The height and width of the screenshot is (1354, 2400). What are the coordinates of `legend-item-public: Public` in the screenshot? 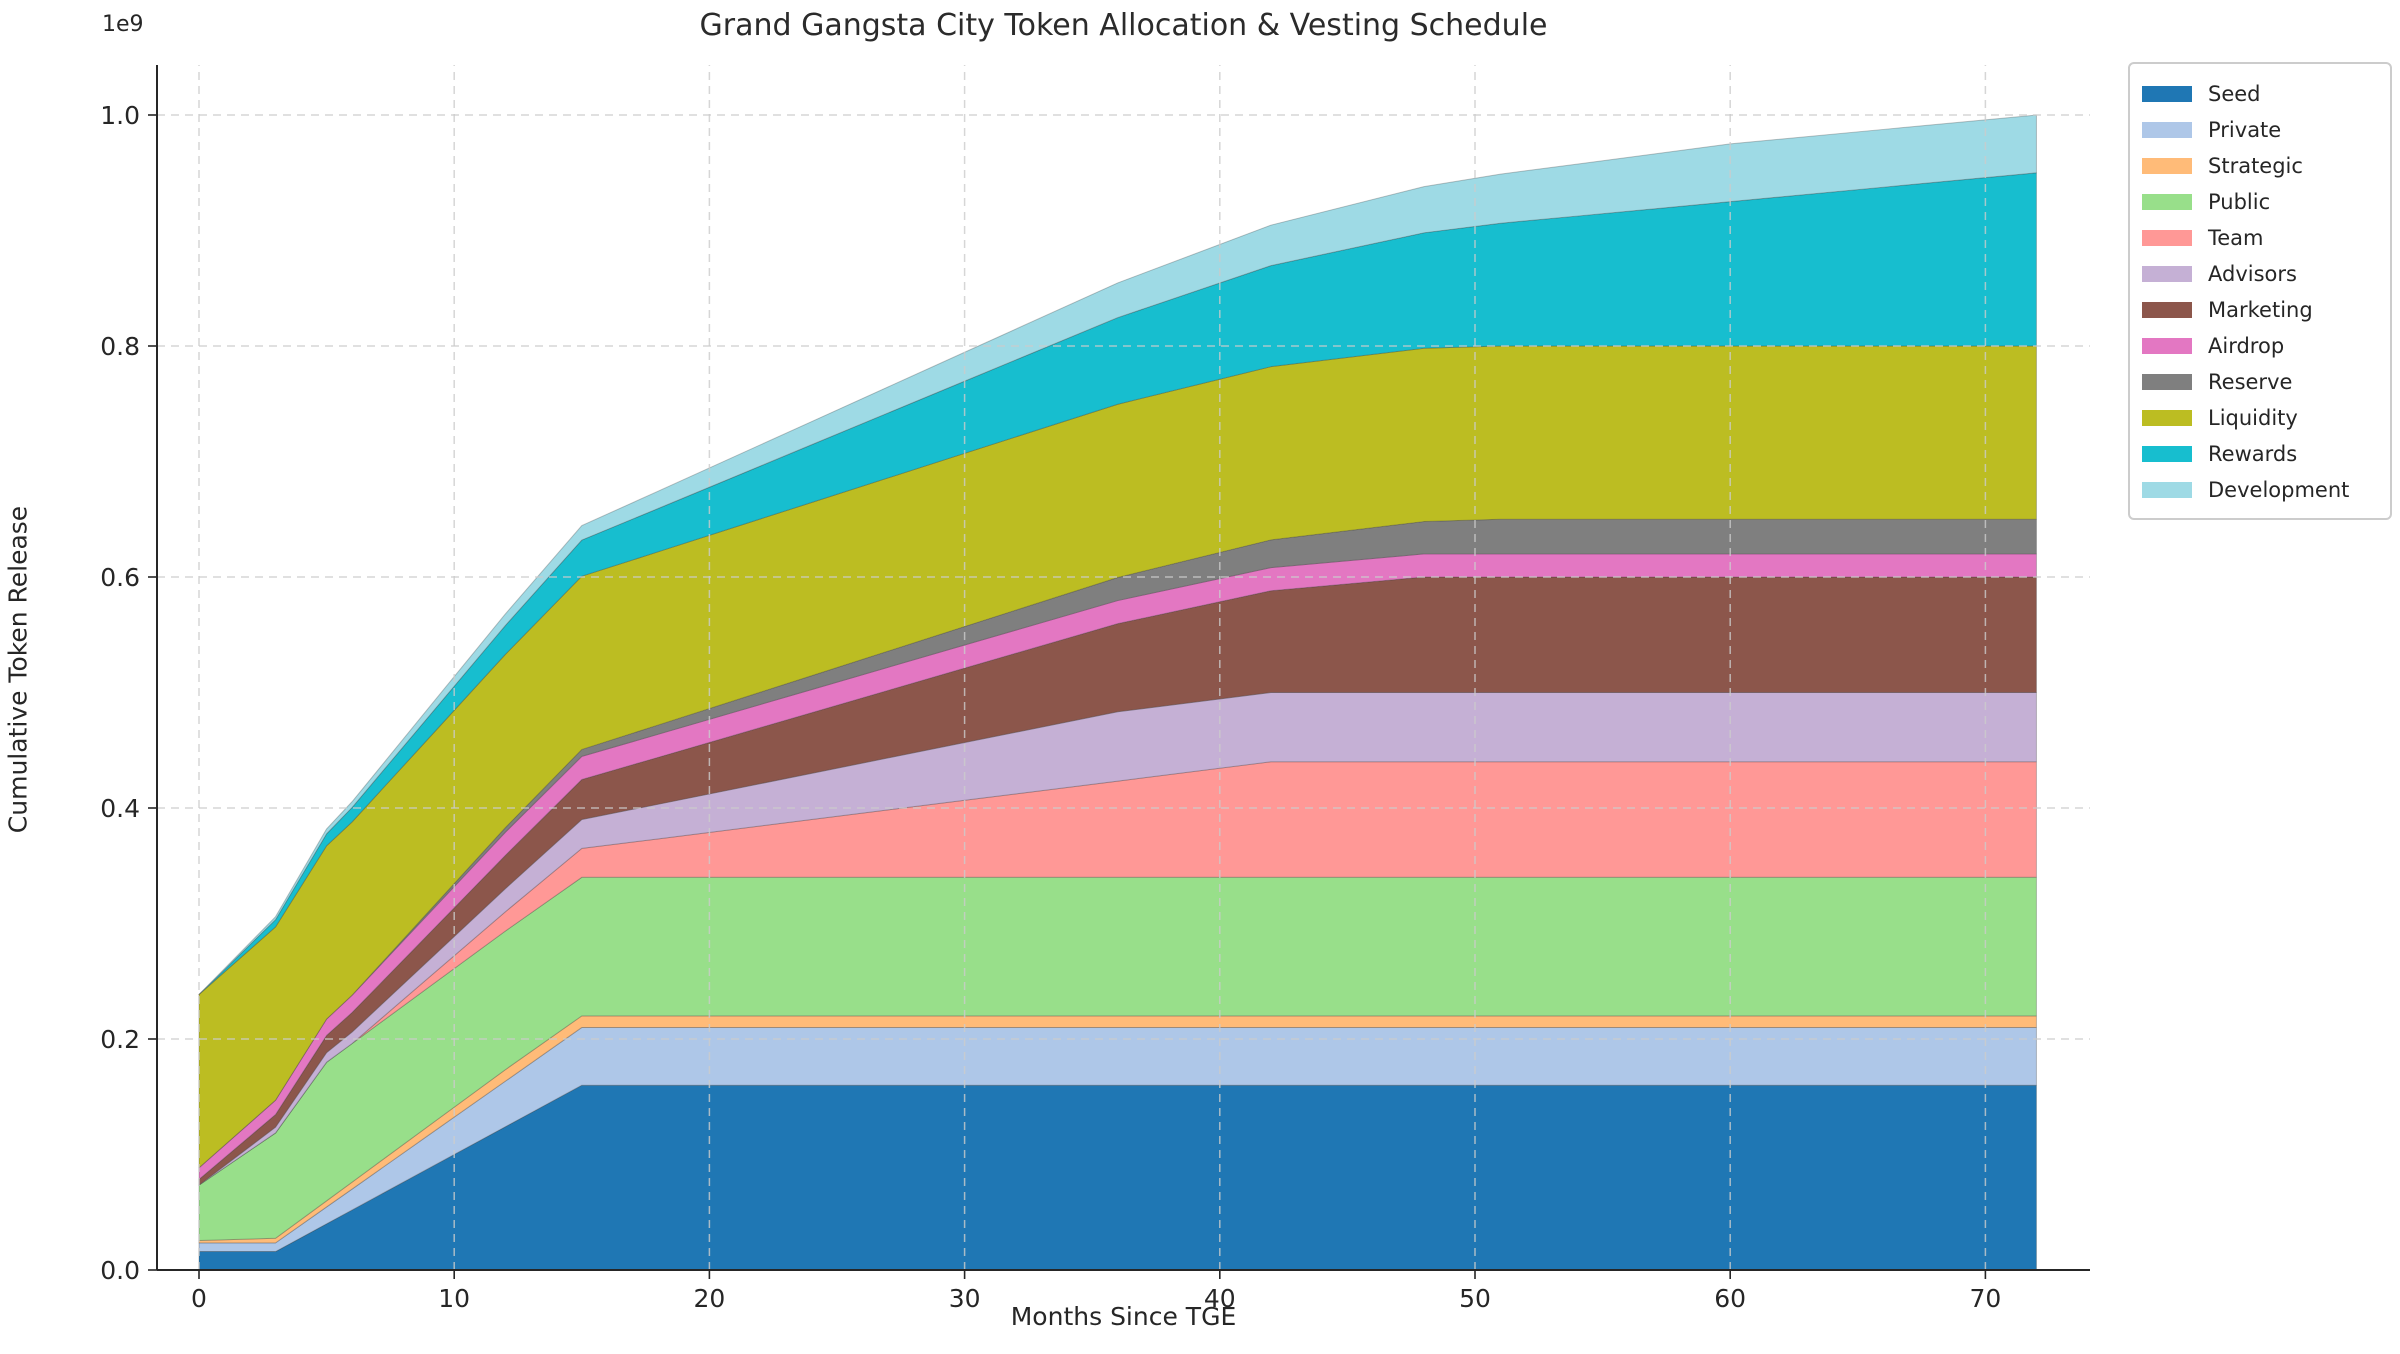 It's located at (2260, 202).